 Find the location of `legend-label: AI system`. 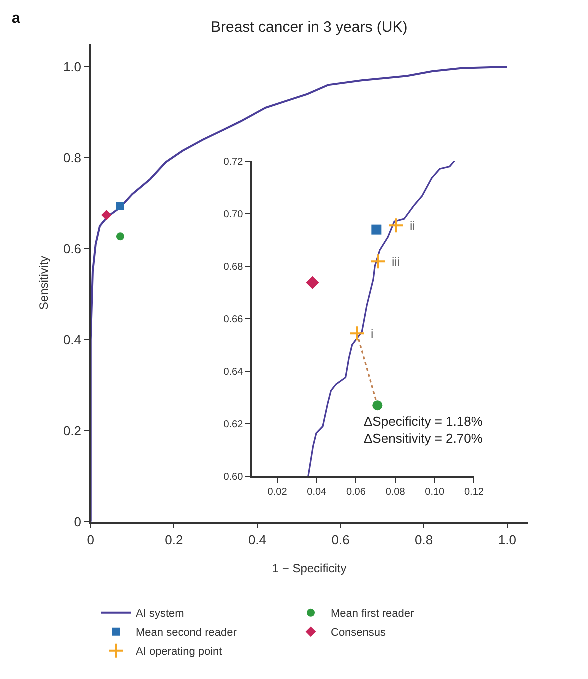

legend-label: AI system is located at coordinates (160, 614).